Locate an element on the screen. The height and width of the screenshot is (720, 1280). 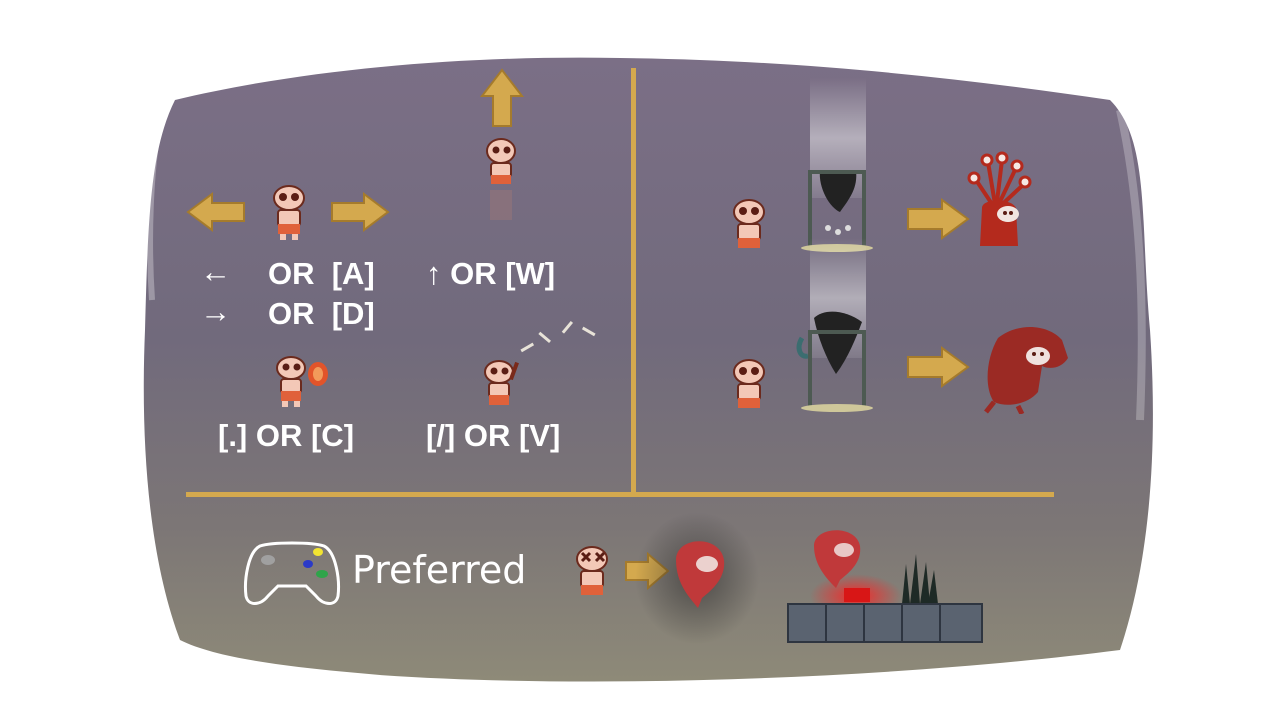
jump-label: ↑ OR [W] is located at coordinates (491, 273).